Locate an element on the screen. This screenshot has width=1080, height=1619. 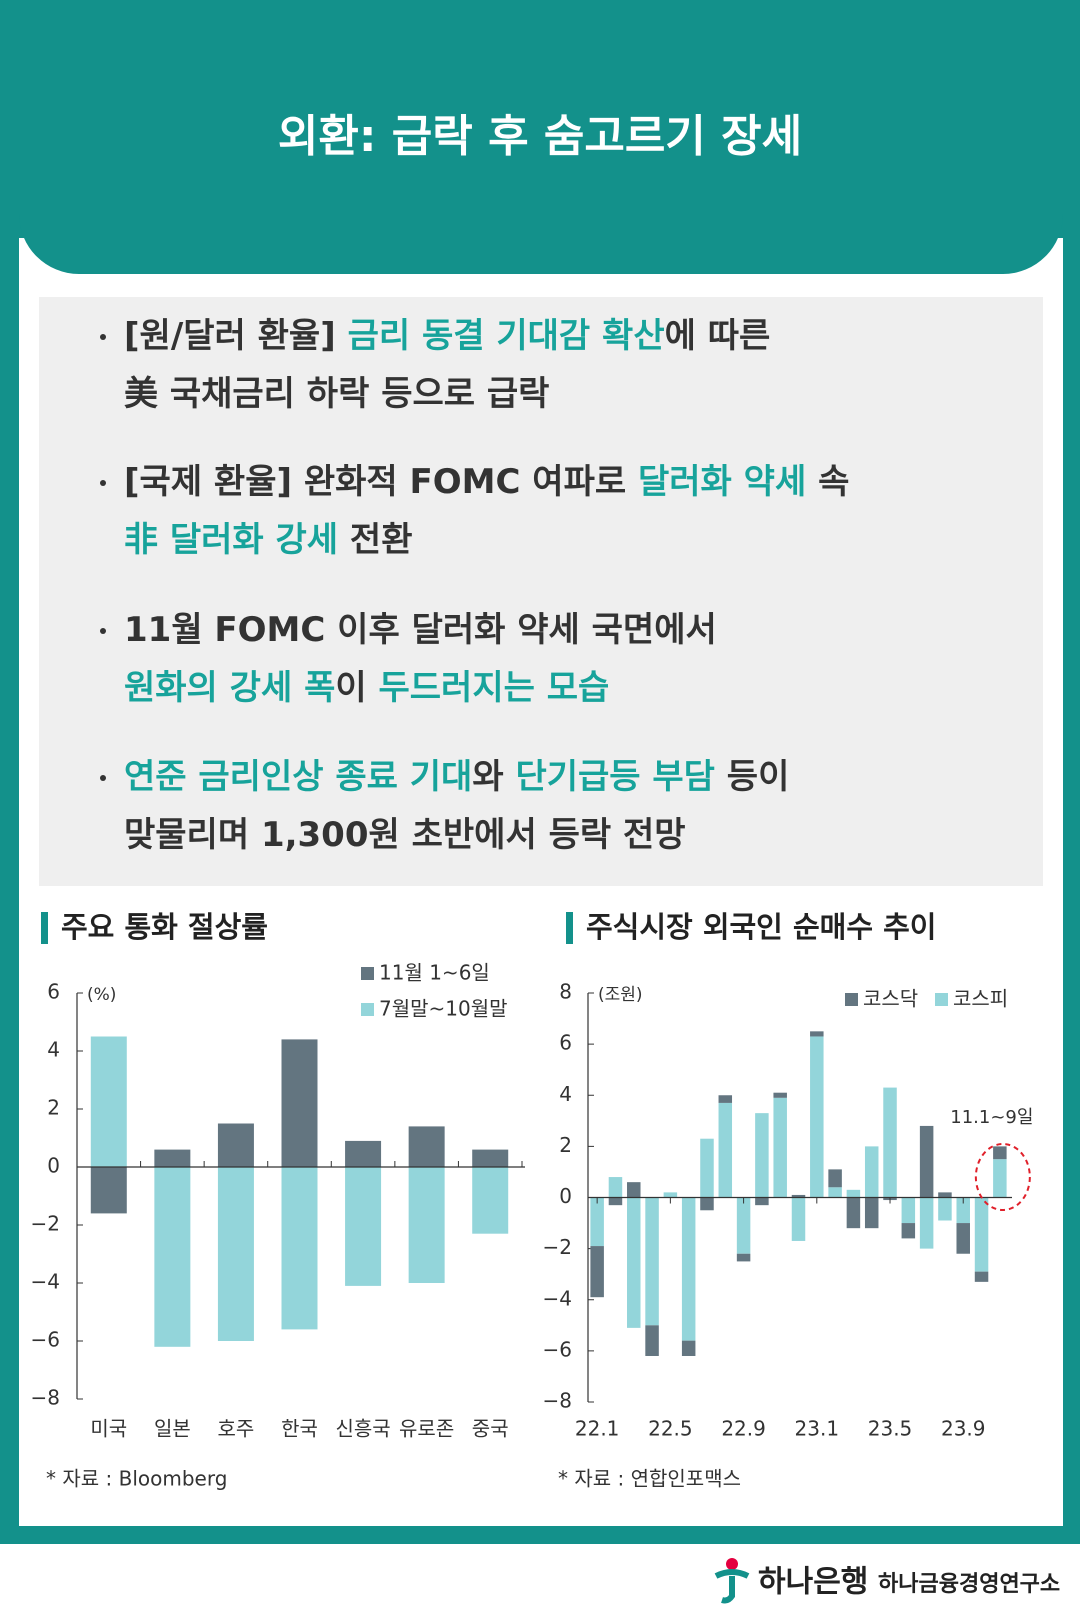
bullet-text: 두드러지는 모습 is located at coordinates (494, 688).